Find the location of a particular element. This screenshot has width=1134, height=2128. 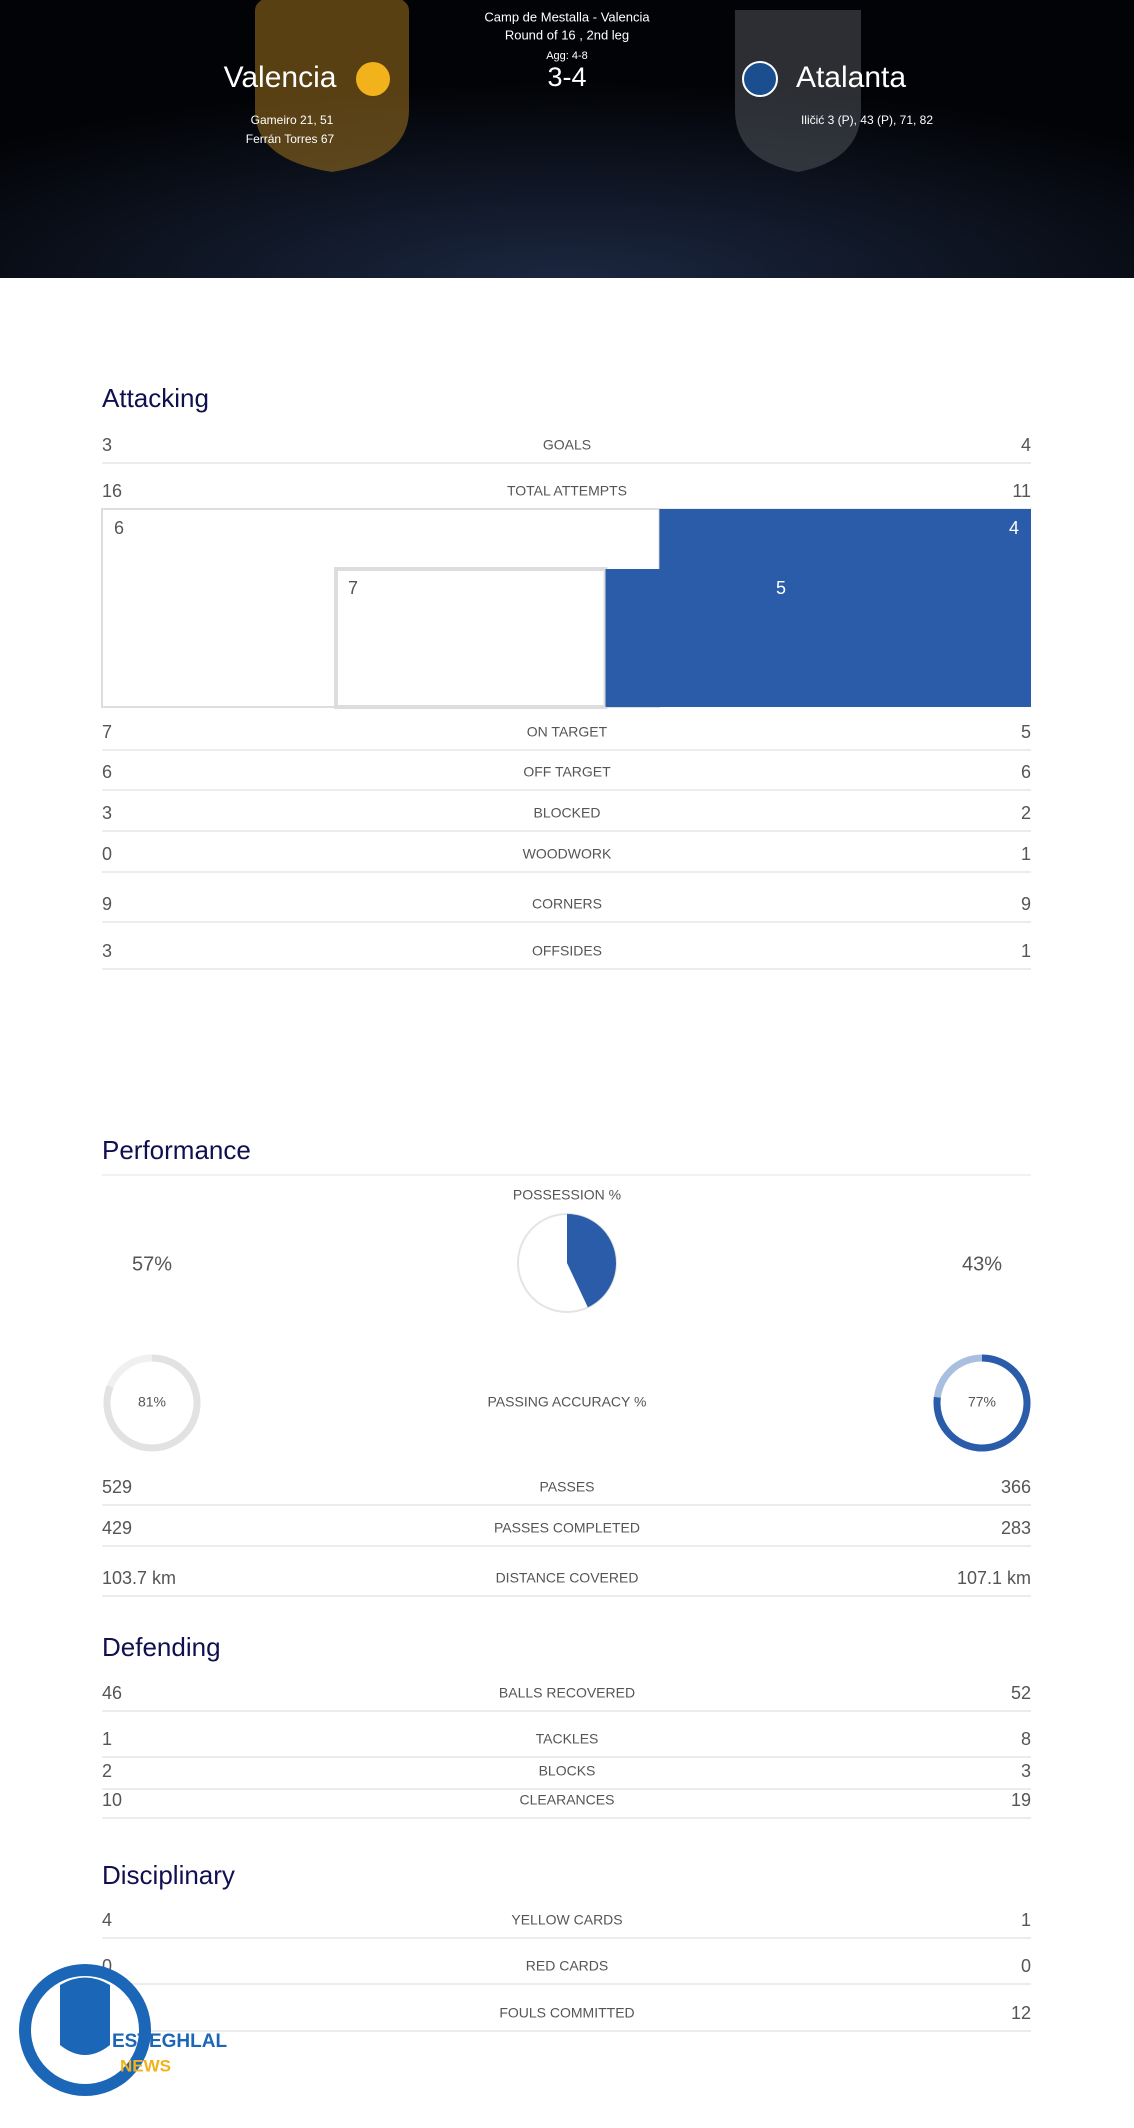

away-value: 3 is located at coordinates (1026, 1771).